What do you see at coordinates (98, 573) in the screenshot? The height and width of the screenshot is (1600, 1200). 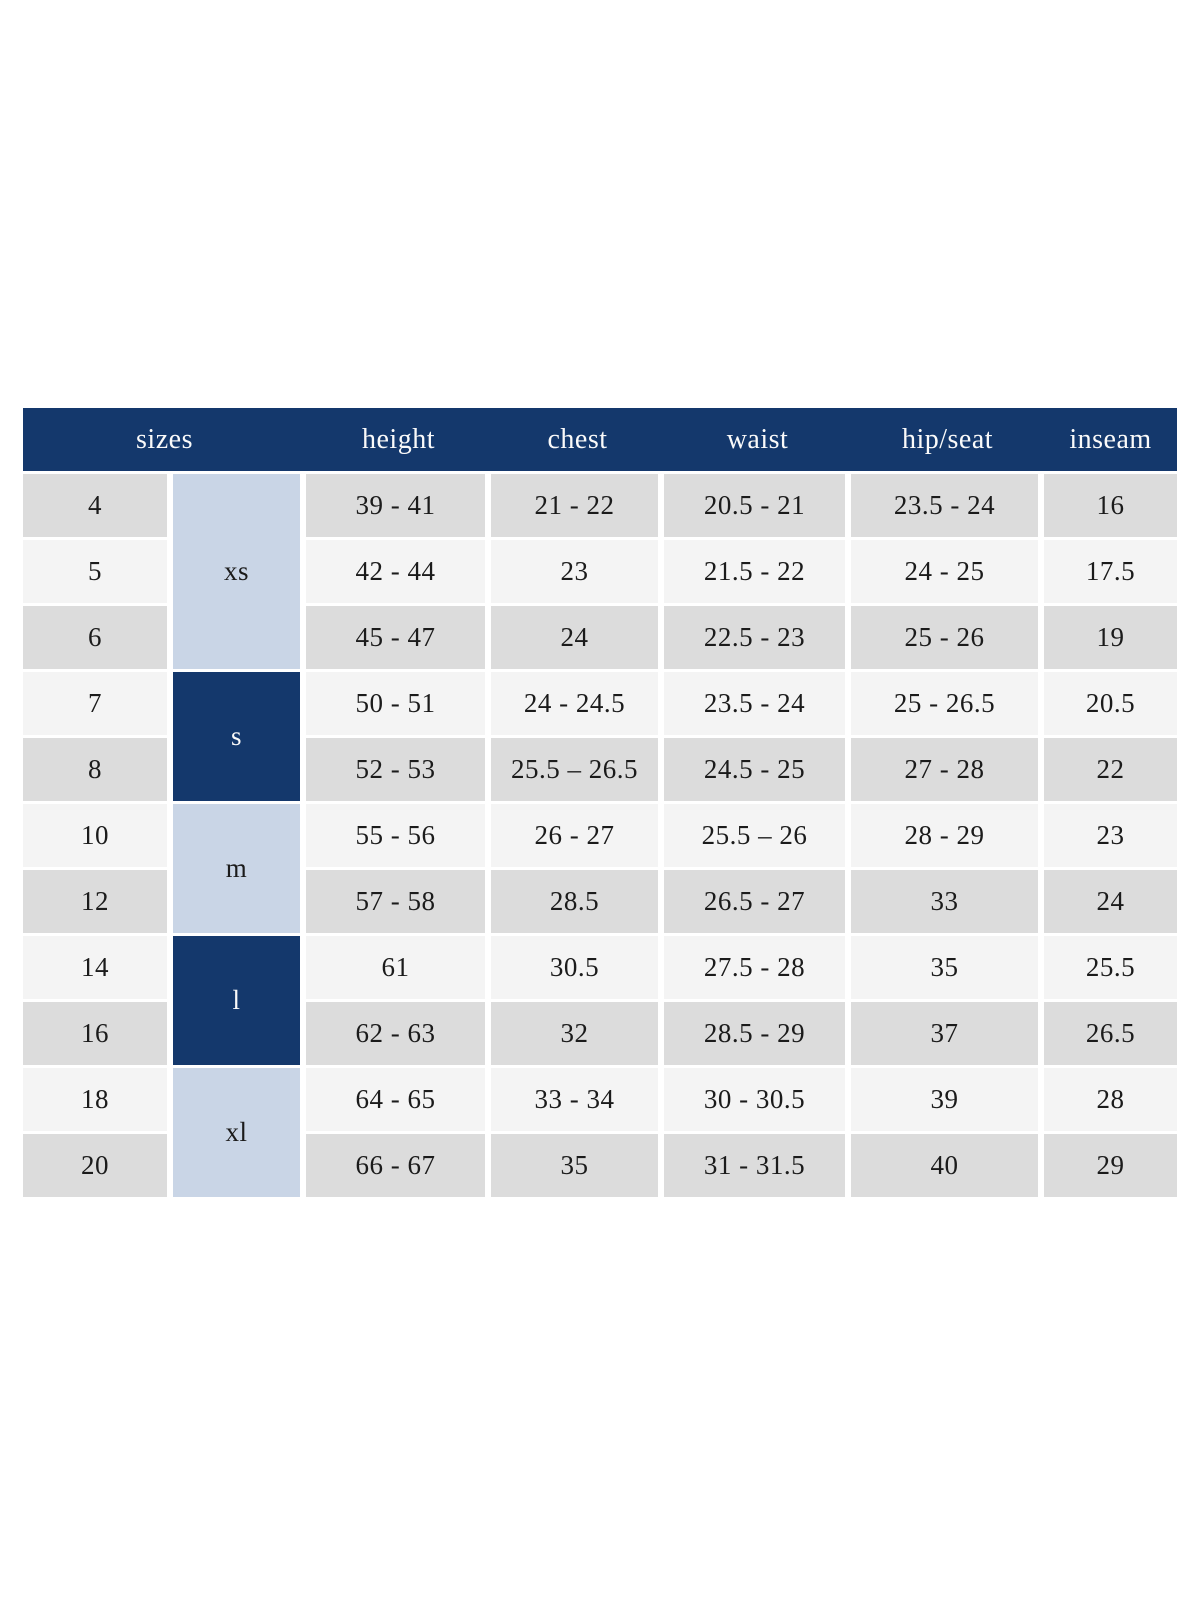 I see `cell-size: 5` at bounding box center [98, 573].